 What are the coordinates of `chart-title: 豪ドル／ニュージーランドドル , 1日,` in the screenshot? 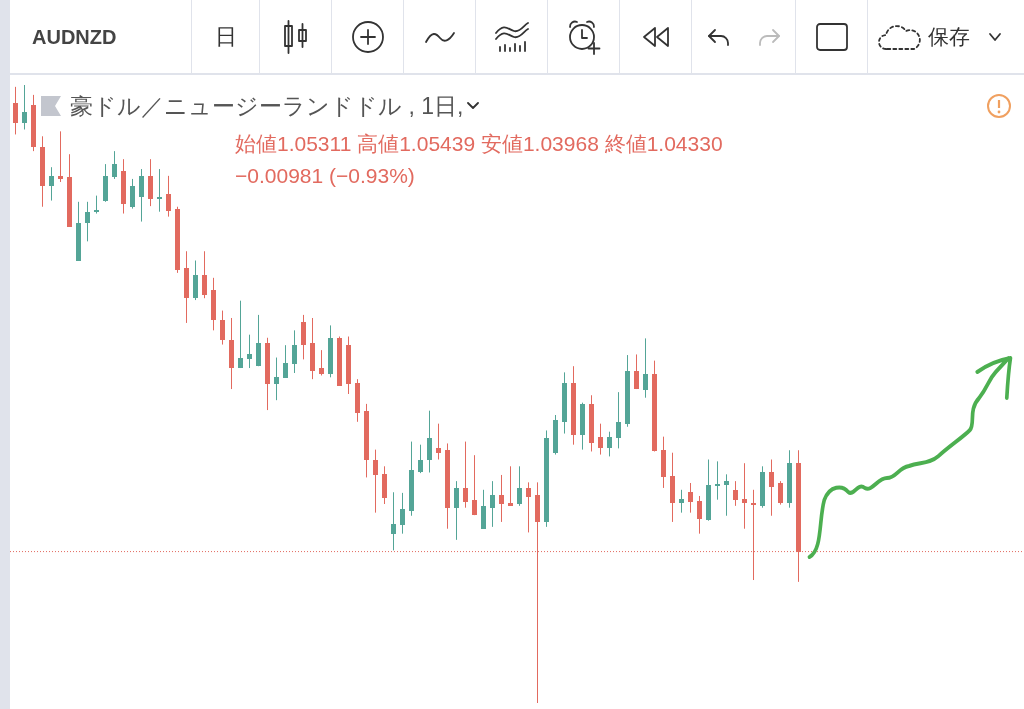 It's located at (267, 106).